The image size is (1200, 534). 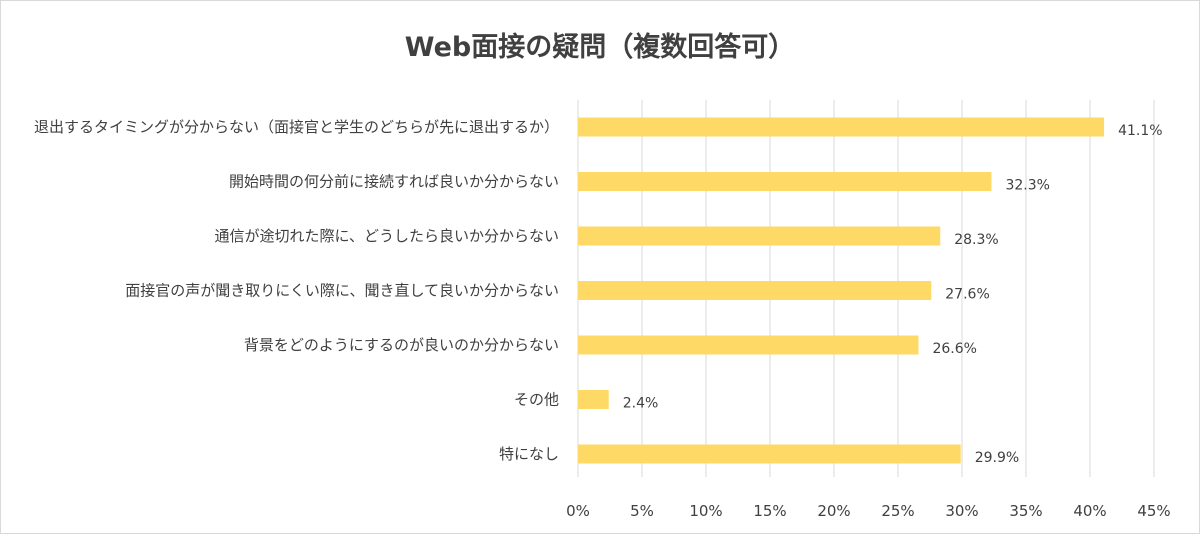 I want to click on x-tick-label: 10%, so click(x=705, y=511).